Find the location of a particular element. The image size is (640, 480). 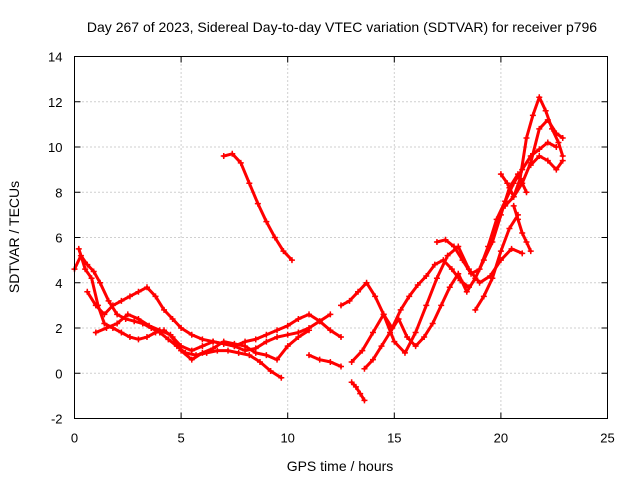

y-tick-label: 0 is located at coordinates (58, 373).